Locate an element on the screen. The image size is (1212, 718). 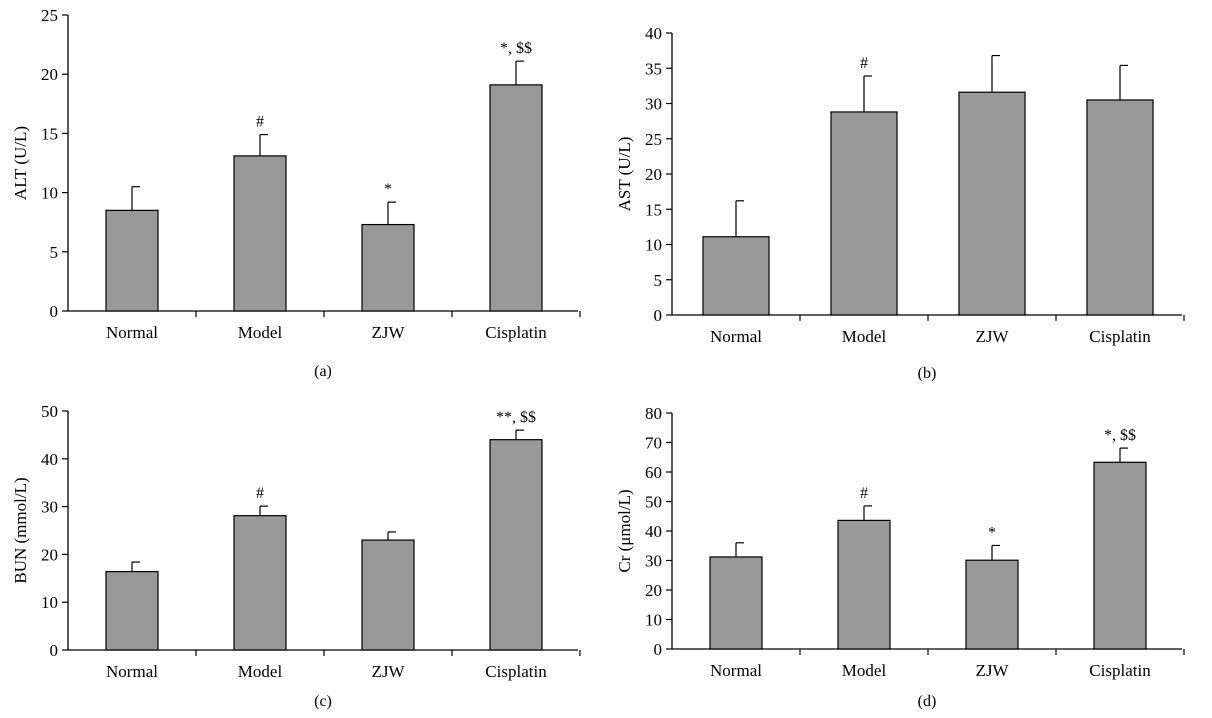
panel-label: (b) is located at coordinates (927, 373).